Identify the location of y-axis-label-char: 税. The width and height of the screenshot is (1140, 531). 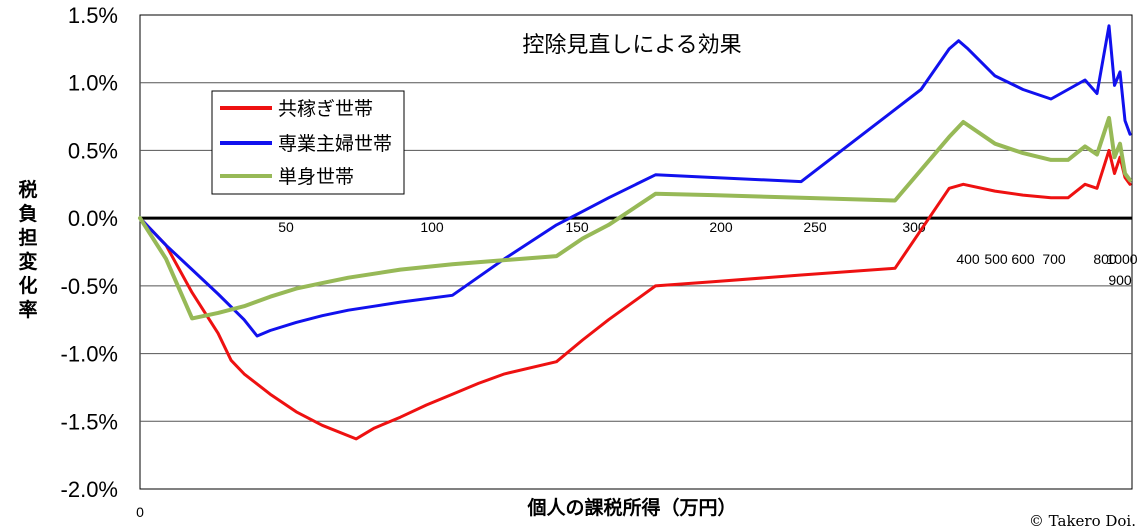
(27, 189).